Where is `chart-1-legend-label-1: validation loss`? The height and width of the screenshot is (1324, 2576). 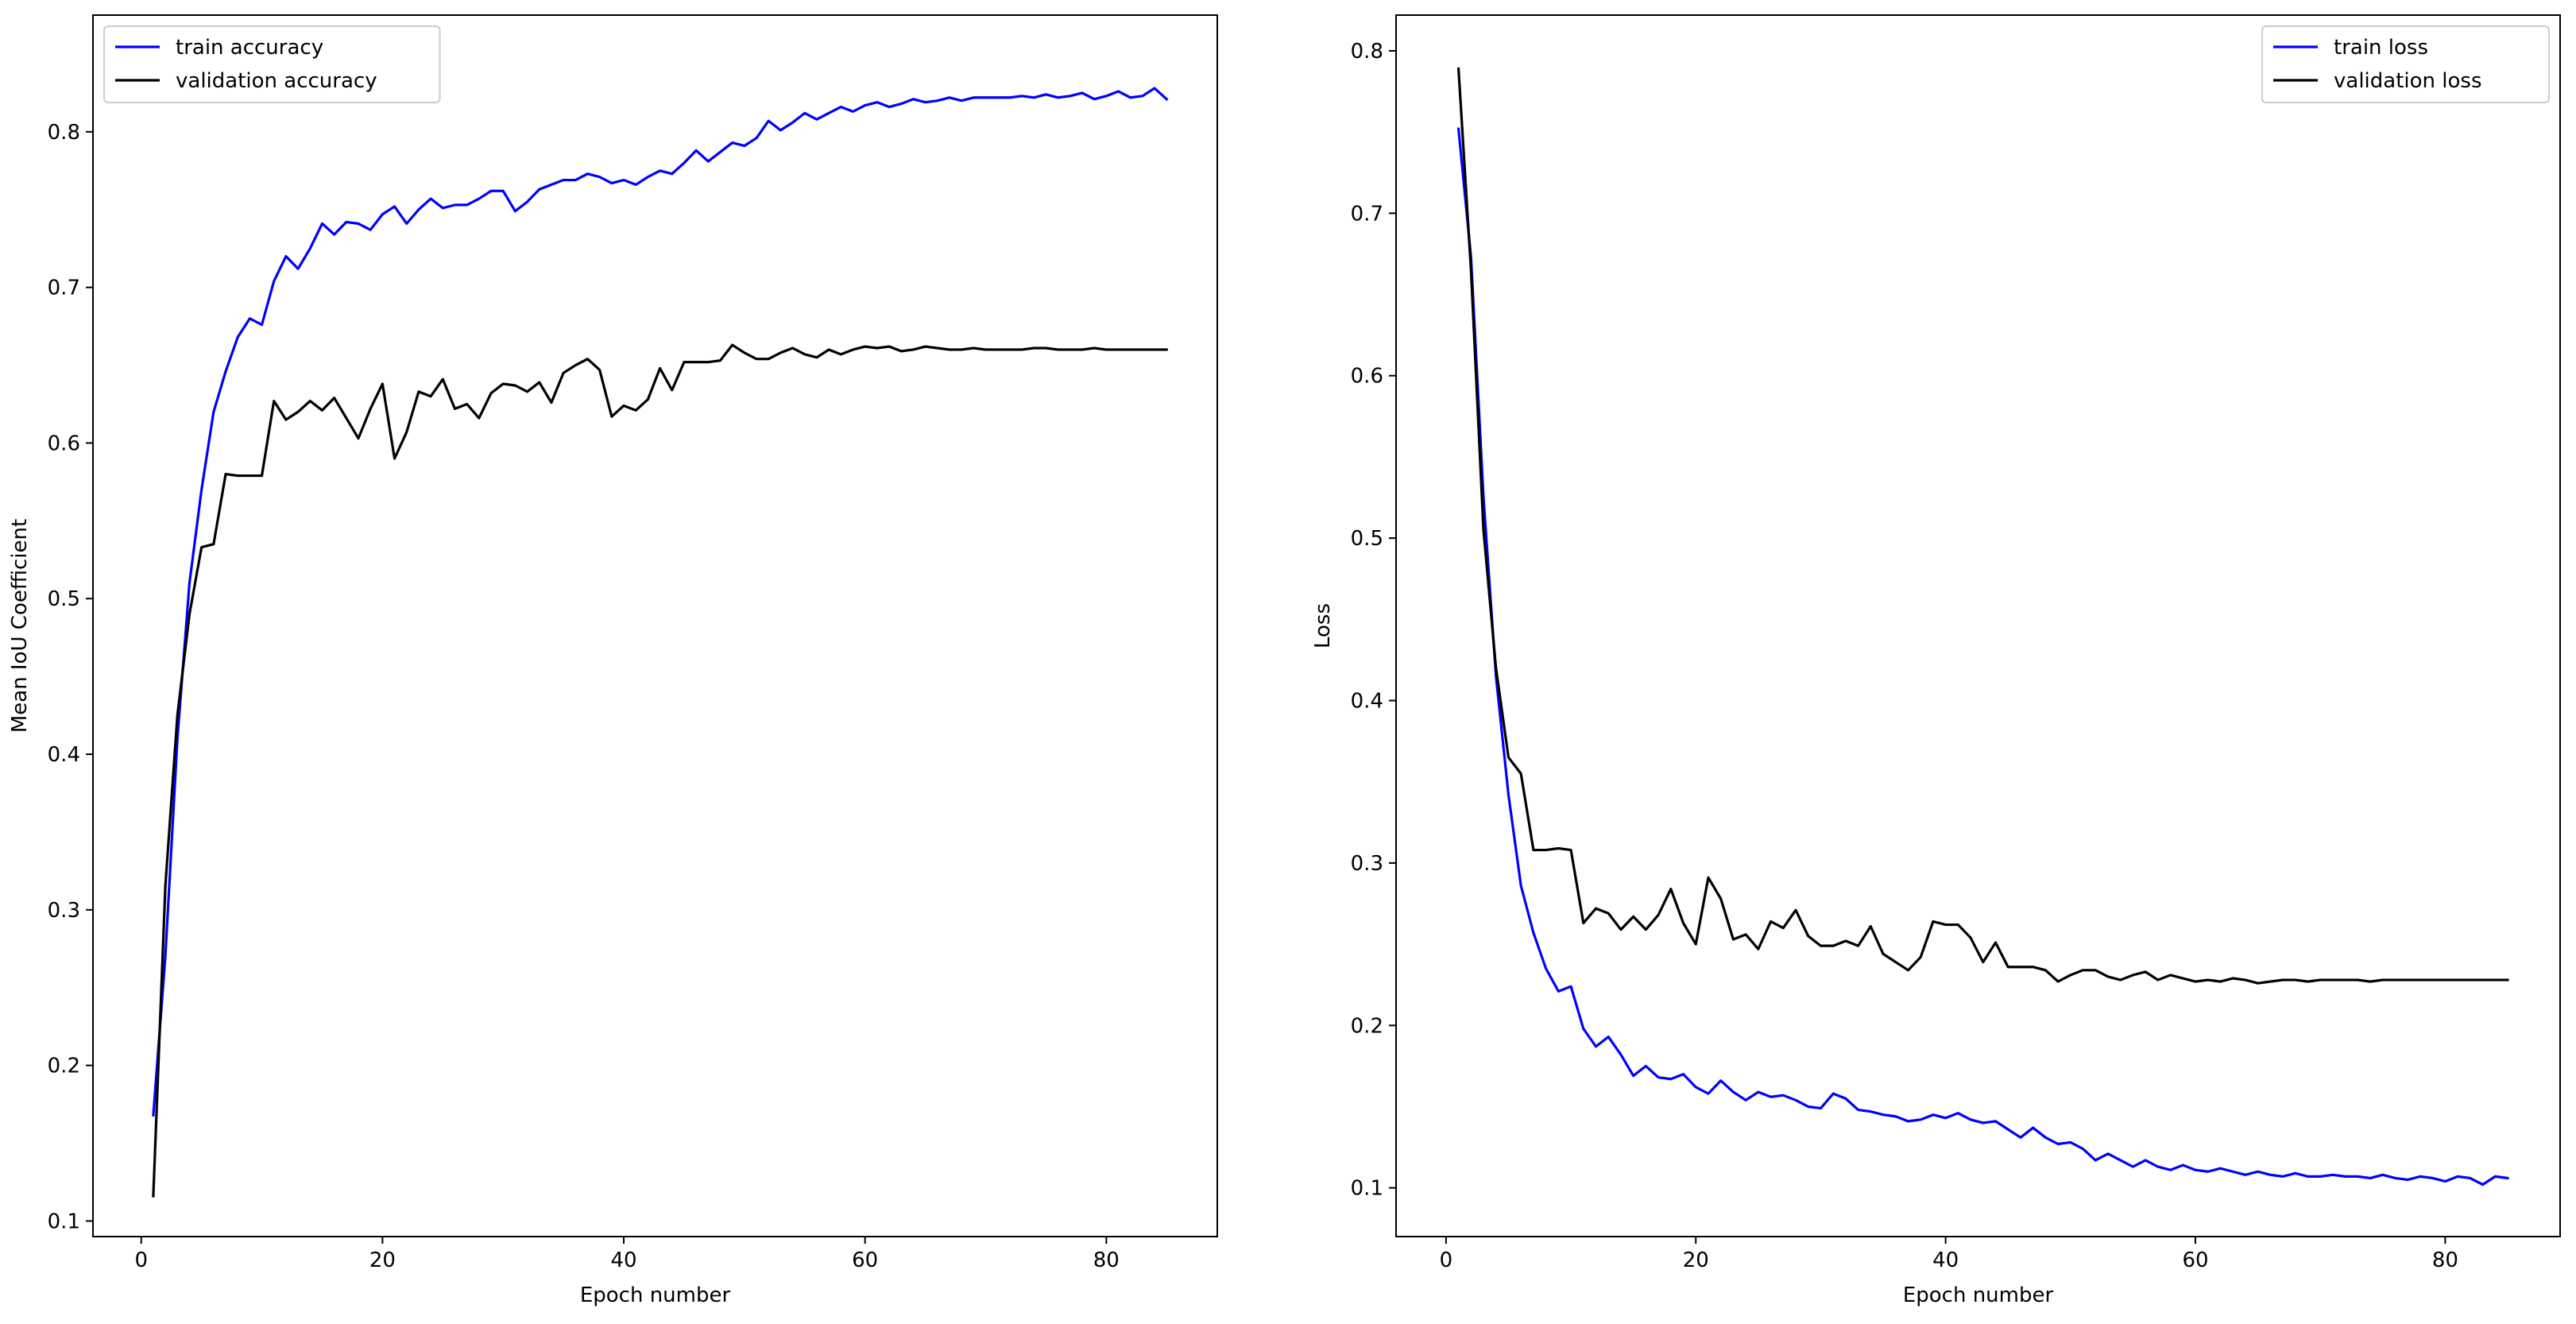 chart-1-legend-label-1: validation loss is located at coordinates (2408, 81).